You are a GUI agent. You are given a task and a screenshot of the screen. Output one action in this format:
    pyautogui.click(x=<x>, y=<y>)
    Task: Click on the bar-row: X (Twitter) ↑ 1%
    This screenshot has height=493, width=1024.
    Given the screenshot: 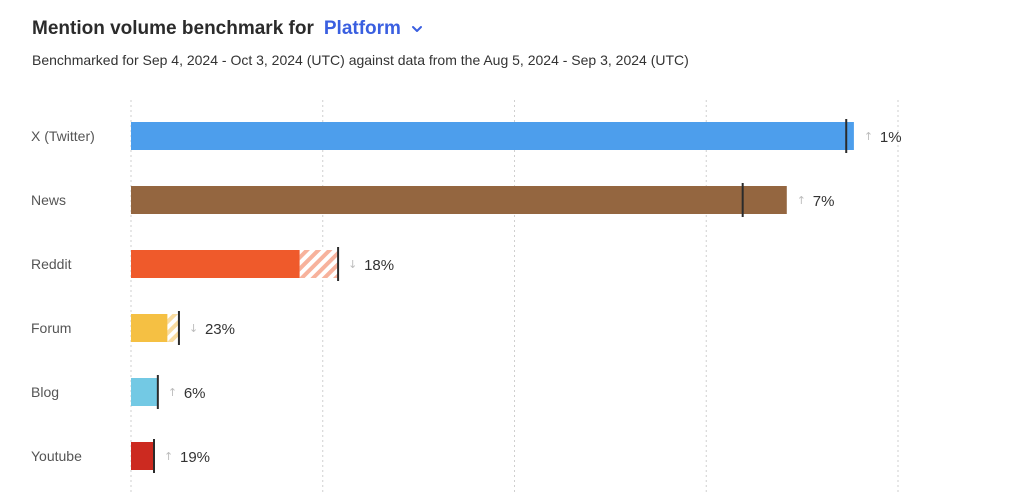 What is the action you would take?
    pyautogui.click(x=466, y=136)
    